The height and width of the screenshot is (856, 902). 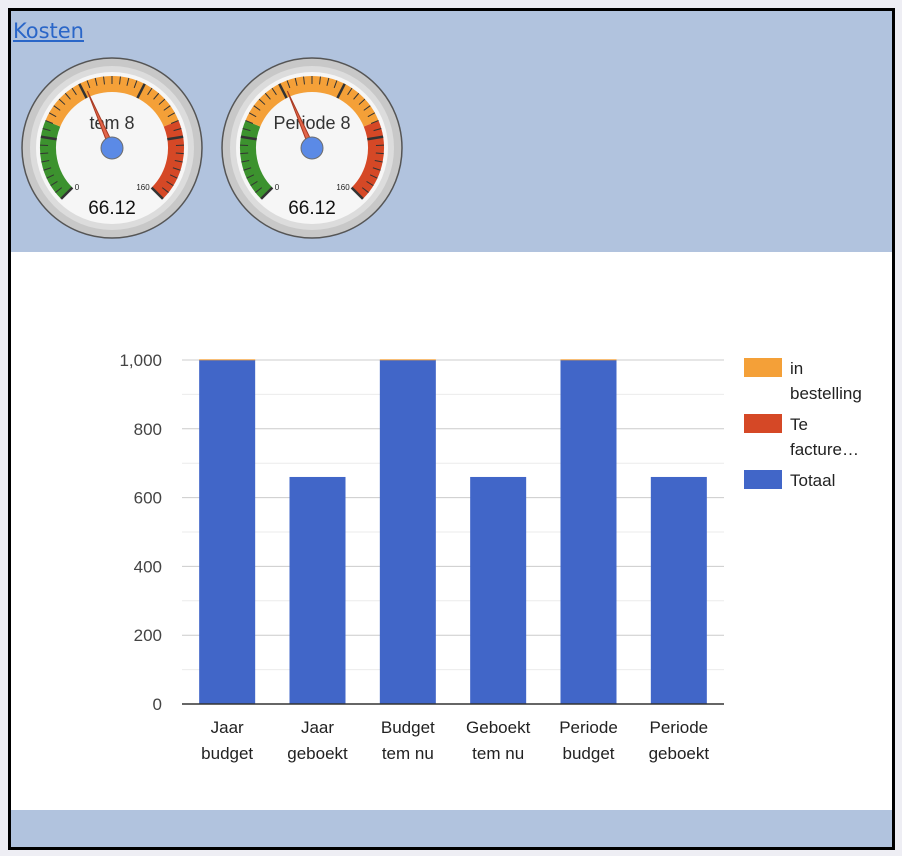 What do you see at coordinates (148, 635) in the screenshot?
I see `y-tick-label: 200` at bounding box center [148, 635].